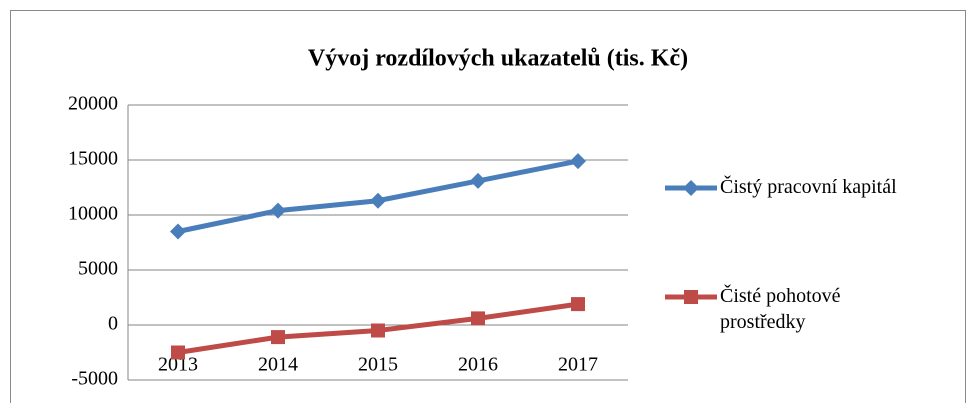 The image size is (976, 403). What do you see at coordinates (93, 214) in the screenshot?
I see `y-tick-label: 10000` at bounding box center [93, 214].